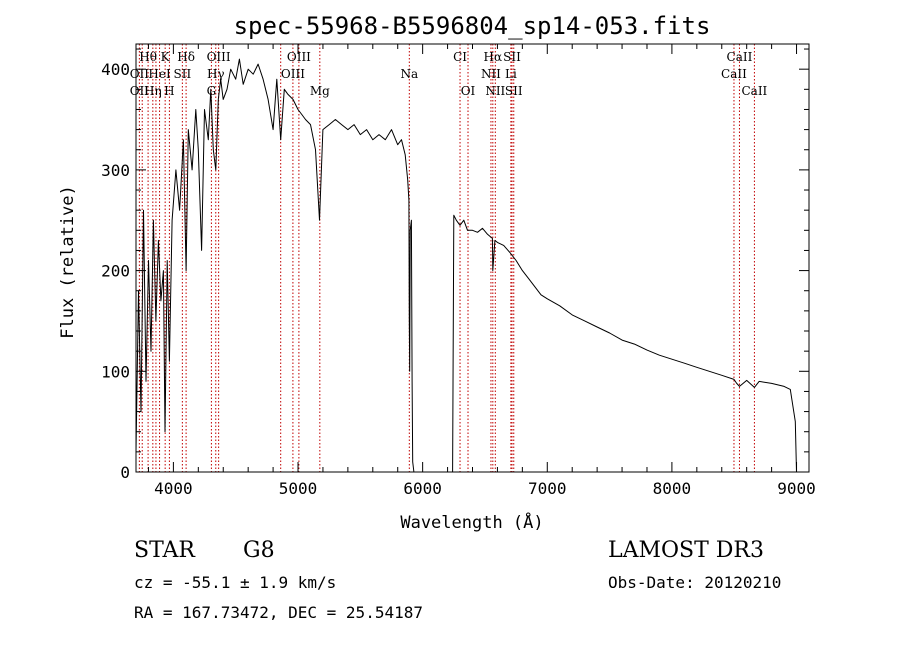 The height and width of the screenshot is (649, 900). I want to click on spectral-line-label: Hγ, so click(216, 74).